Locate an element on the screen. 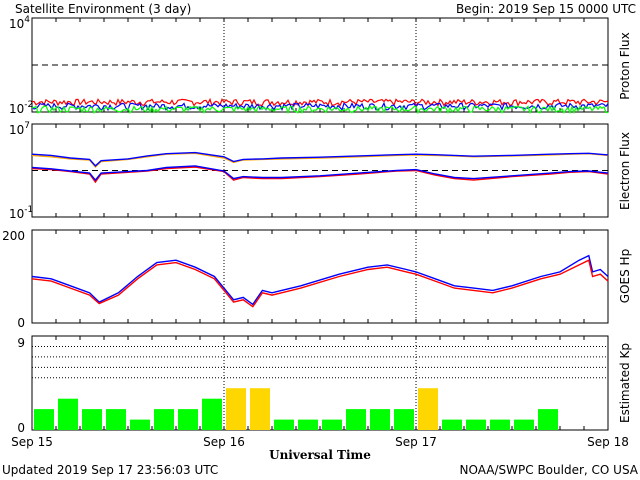  proton-series-blue is located at coordinates (320, 106).